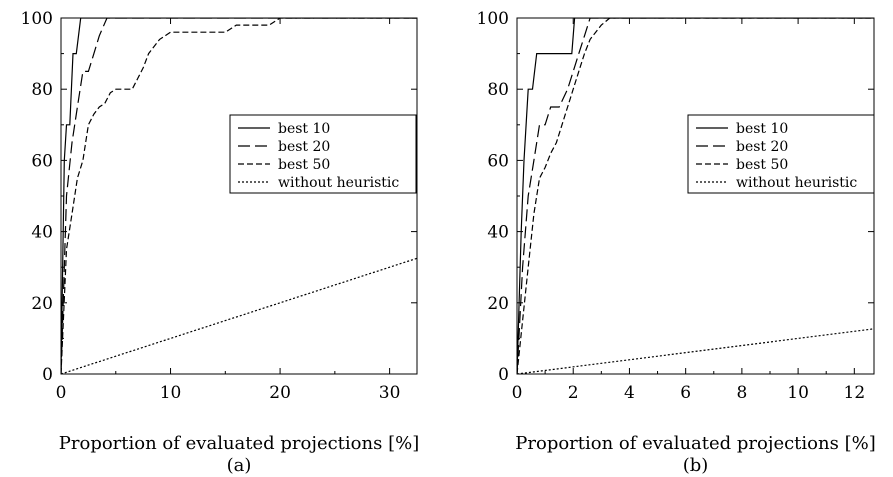 The width and height of the screenshot is (893, 477). What do you see at coordinates (629, 393) in the screenshot?
I see `x-tick-label: 4` at bounding box center [629, 393].